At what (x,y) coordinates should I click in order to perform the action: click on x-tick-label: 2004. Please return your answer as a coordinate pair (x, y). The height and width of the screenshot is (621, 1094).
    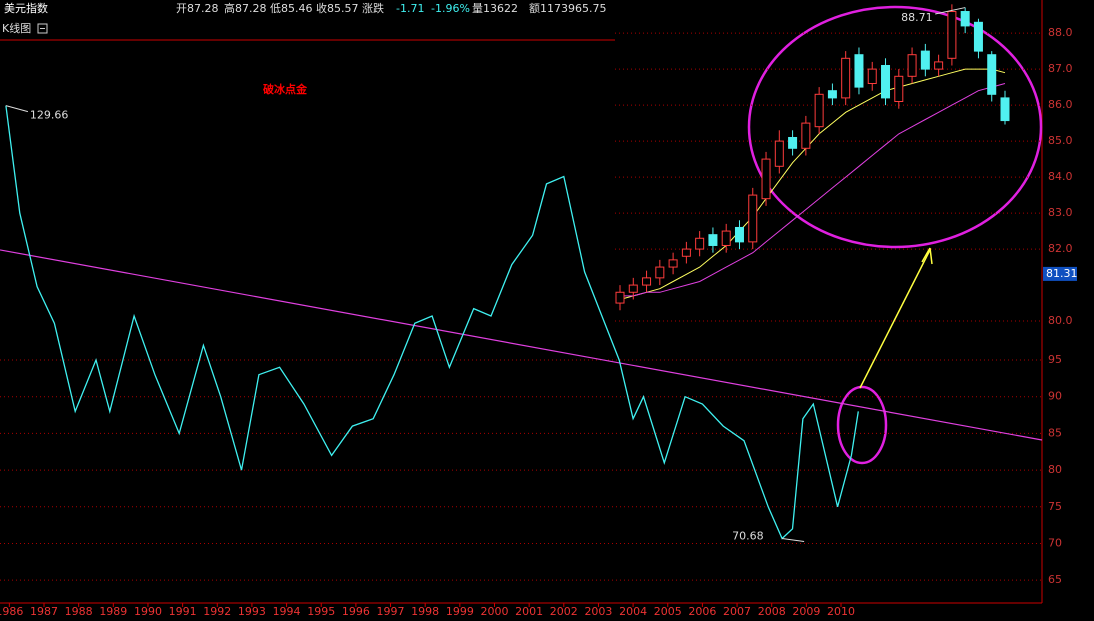
    Looking at the image, I should click on (633, 611).